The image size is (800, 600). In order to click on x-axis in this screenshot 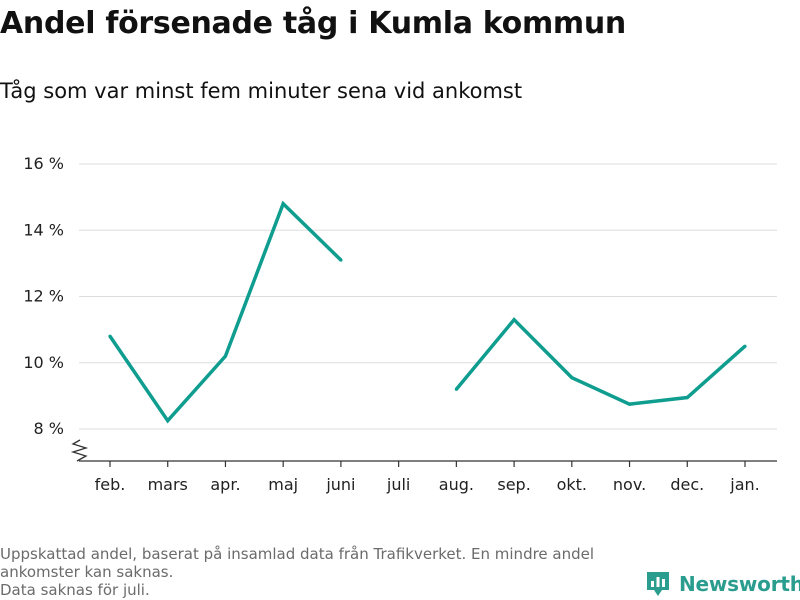, I will do `click(428, 463)`.